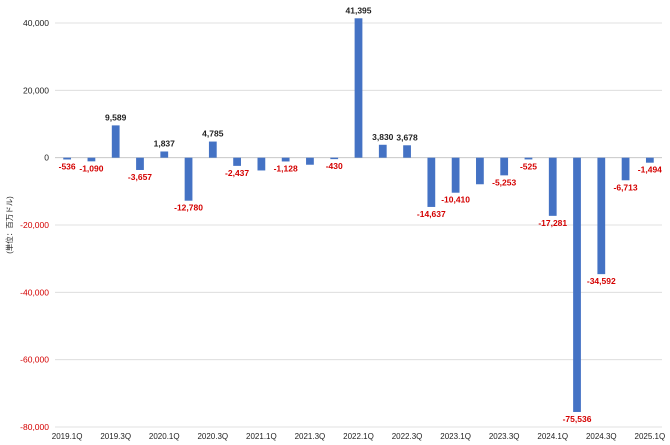 Image resolution: width=670 pixels, height=445 pixels. I want to click on y-axis-label: (単位：百万ドル), so click(9, 225).